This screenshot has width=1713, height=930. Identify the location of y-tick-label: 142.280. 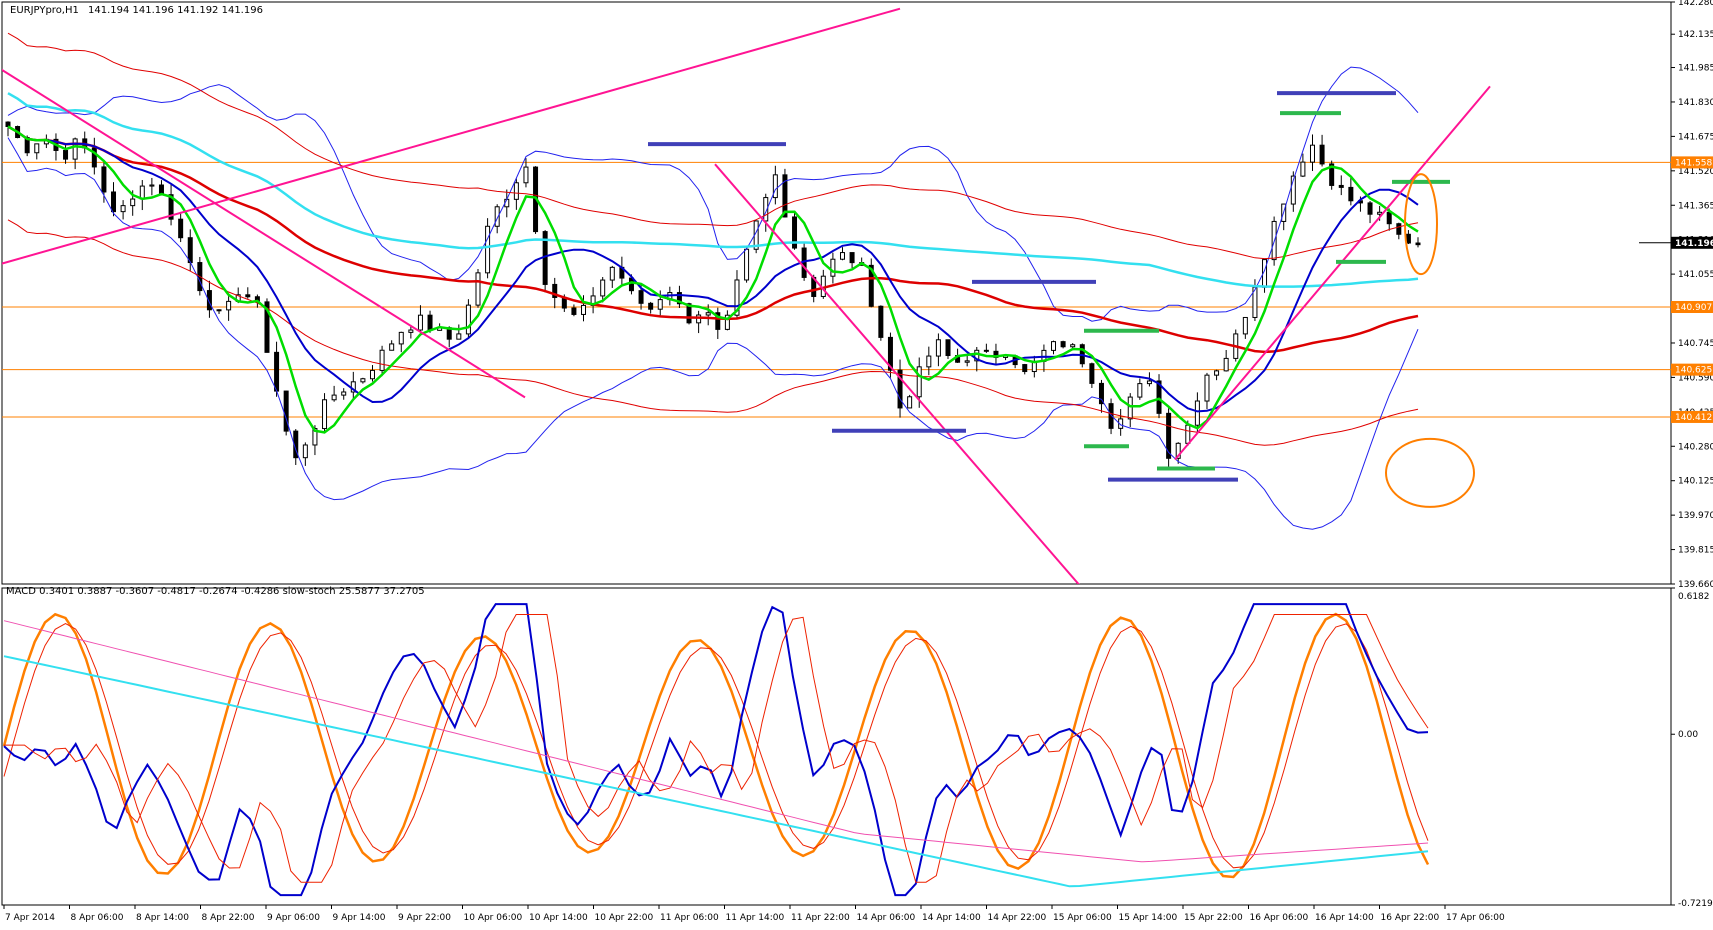
(1695, 4).